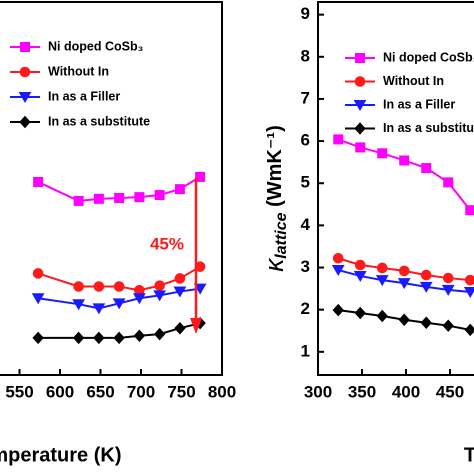 The width and height of the screenshot is (474, 474). I want to click on annotation-label: 45%, so click(167, 243).